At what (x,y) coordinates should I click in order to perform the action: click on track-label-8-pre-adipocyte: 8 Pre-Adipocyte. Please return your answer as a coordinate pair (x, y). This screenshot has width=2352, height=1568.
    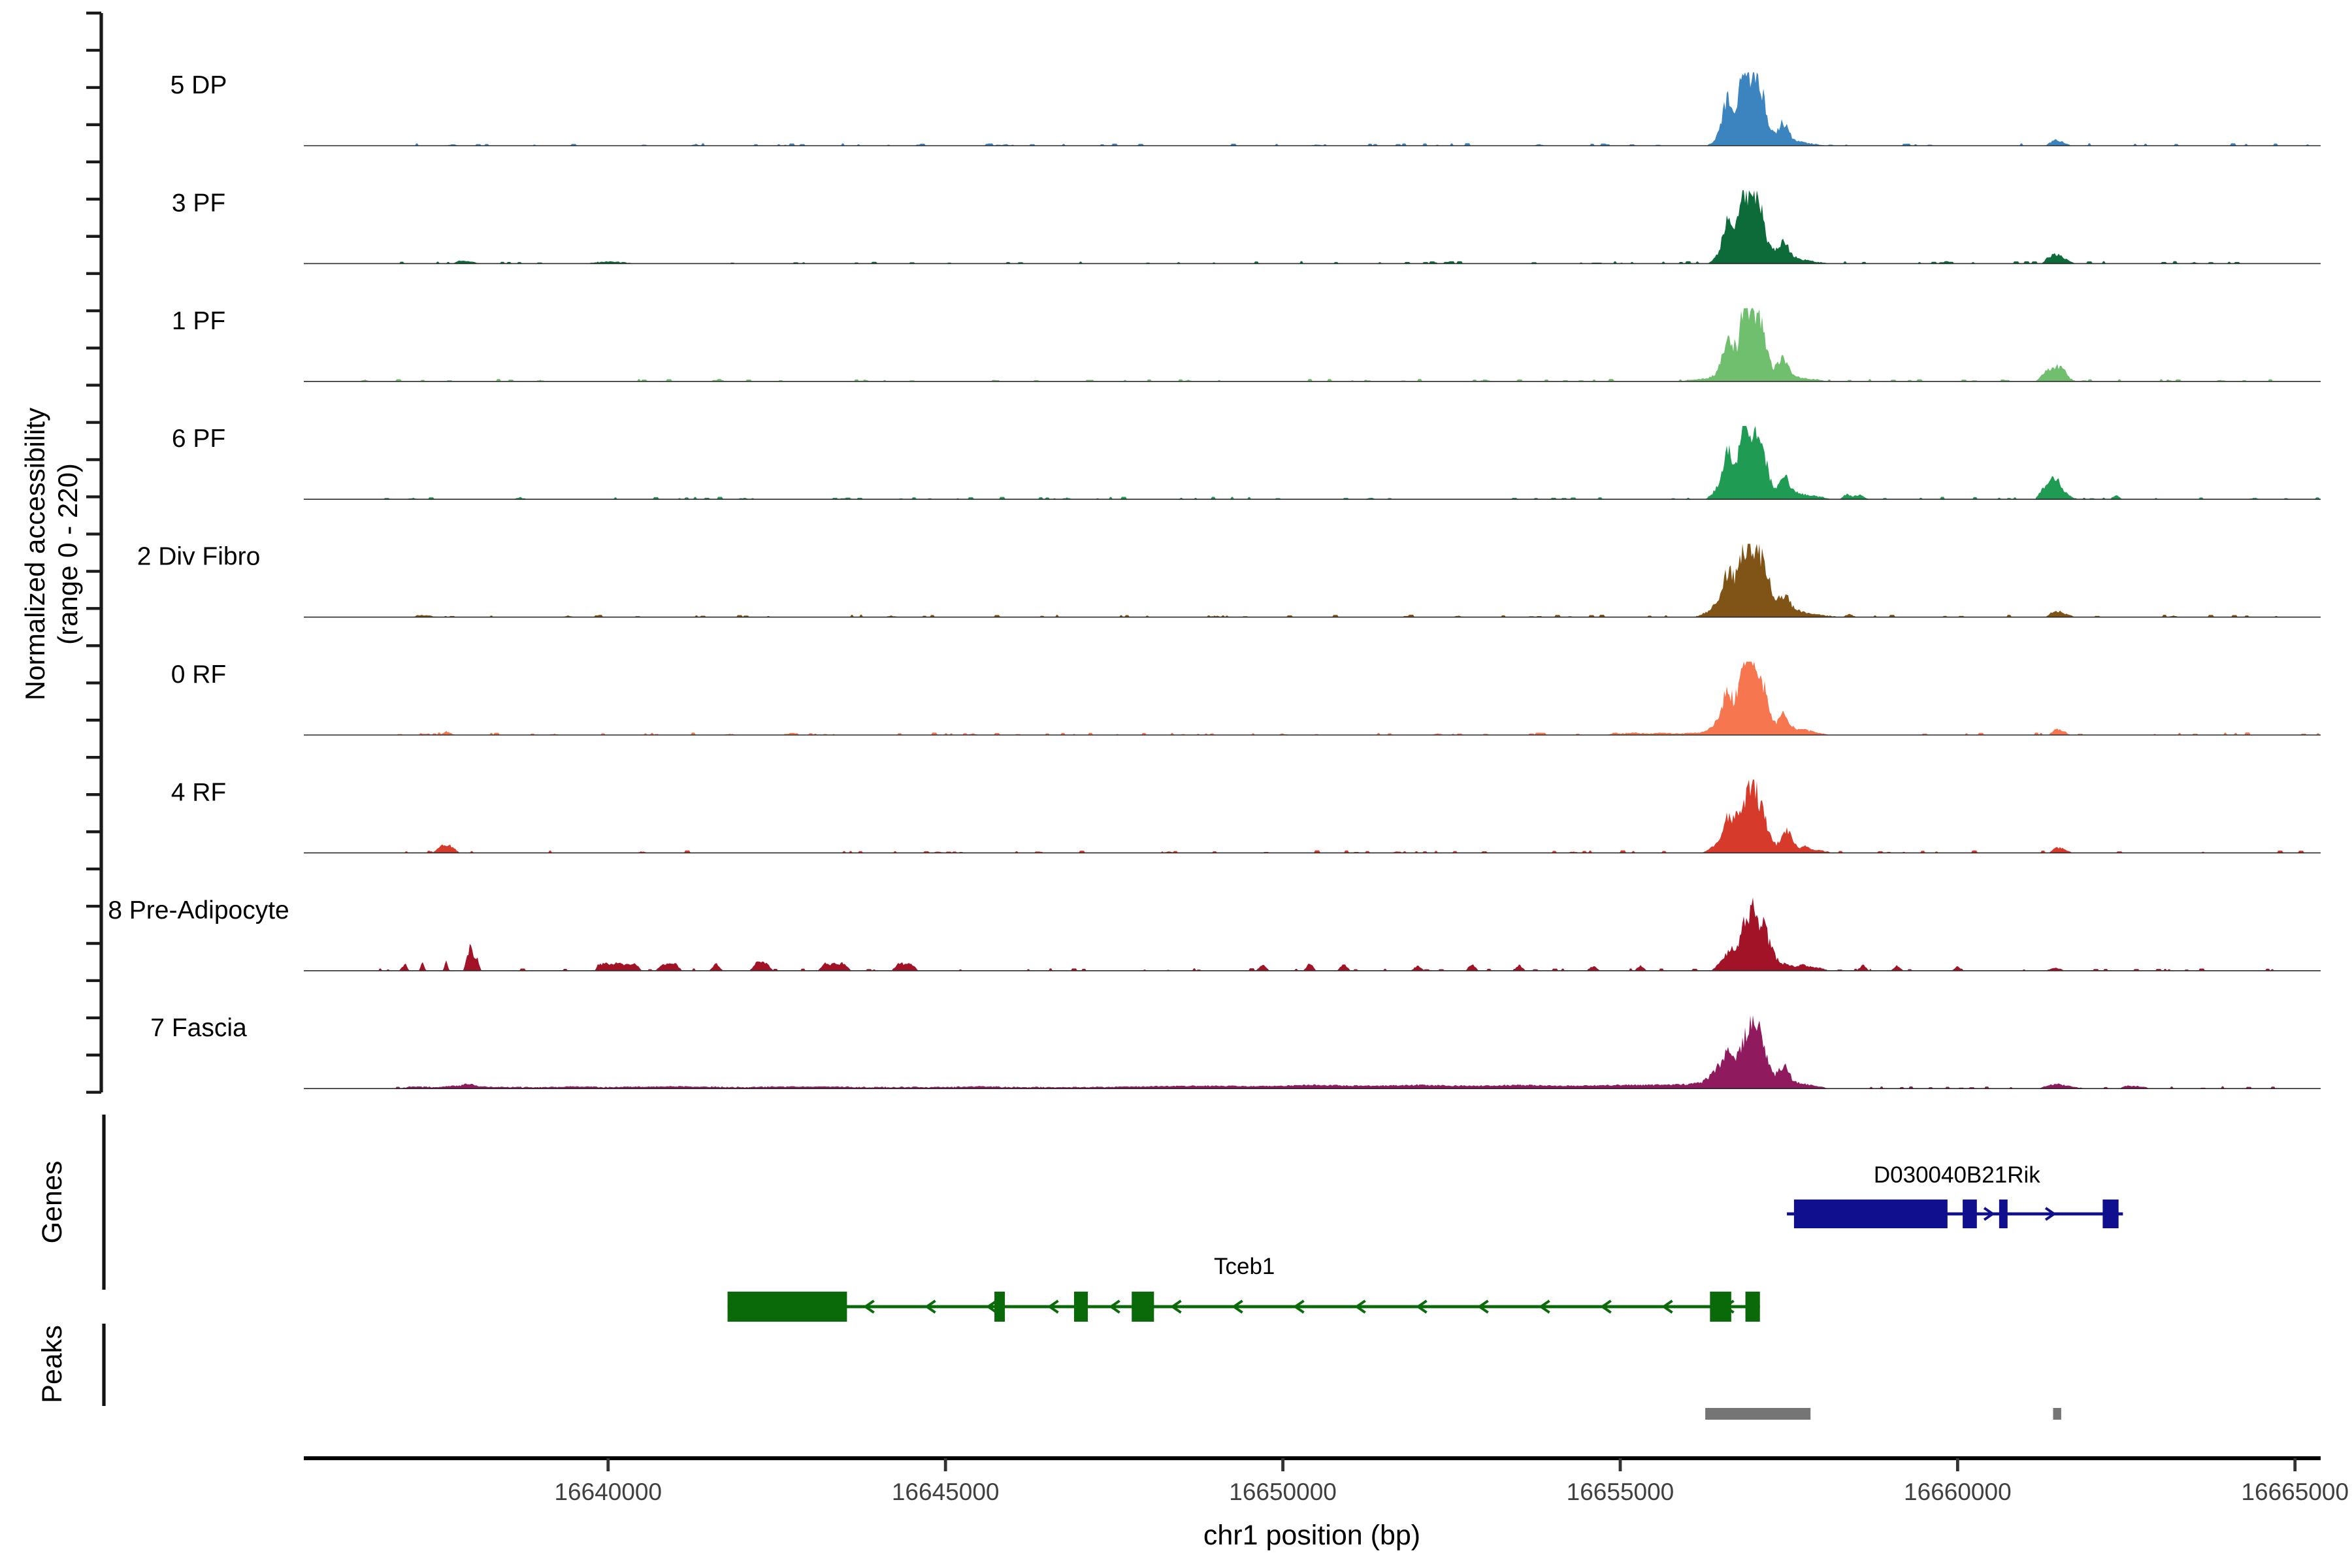
    Looking at the image, I should click on (198, 910).